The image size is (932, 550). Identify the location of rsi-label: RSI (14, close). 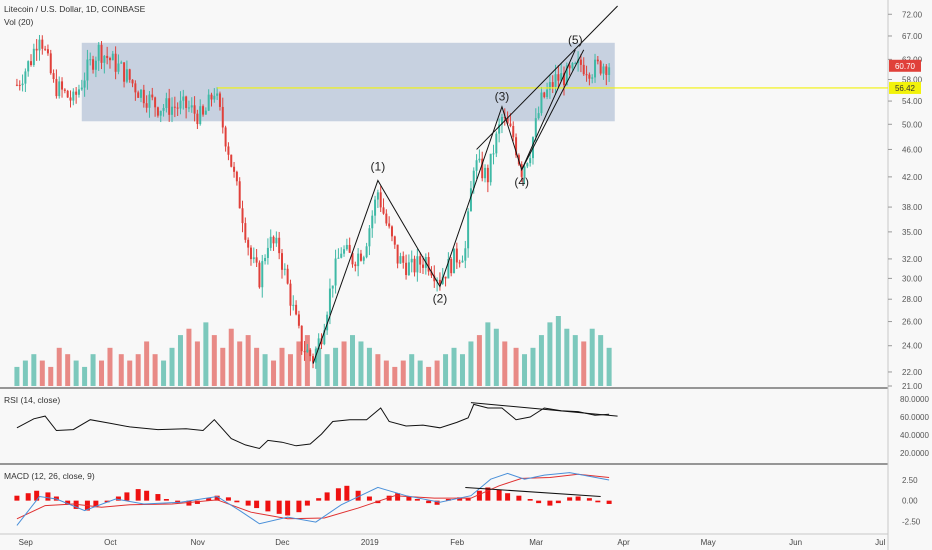
(32, 400).